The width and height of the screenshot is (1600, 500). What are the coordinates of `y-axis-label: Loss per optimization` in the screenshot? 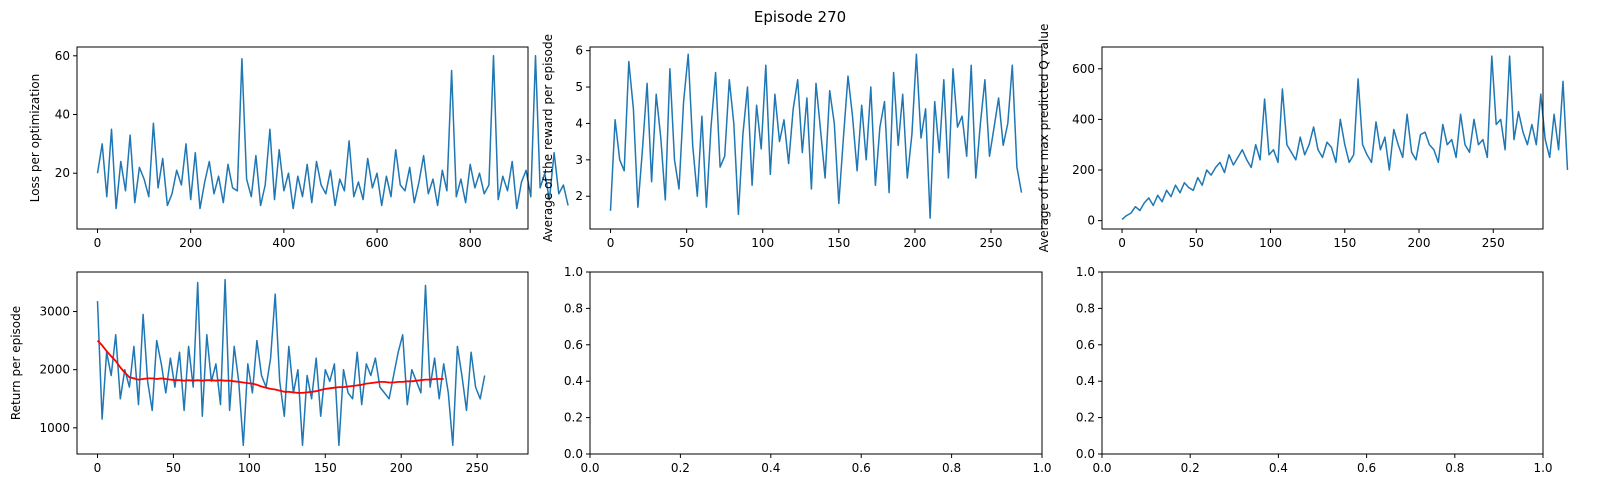 It's located at (35, 138).